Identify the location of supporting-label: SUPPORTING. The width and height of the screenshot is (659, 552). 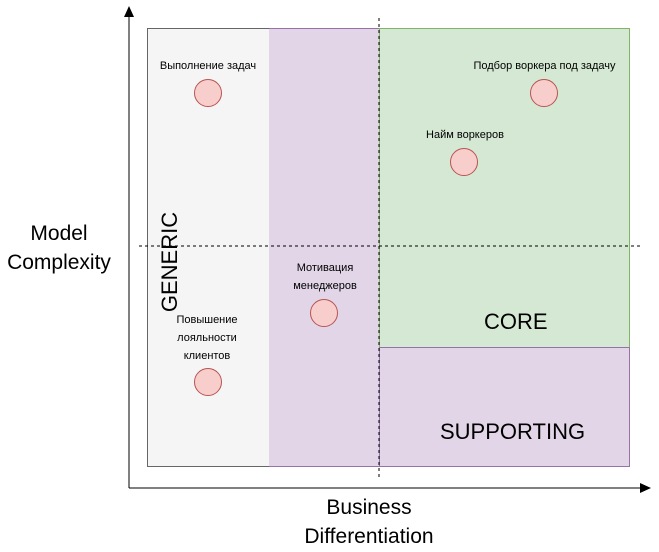
(513, 431).